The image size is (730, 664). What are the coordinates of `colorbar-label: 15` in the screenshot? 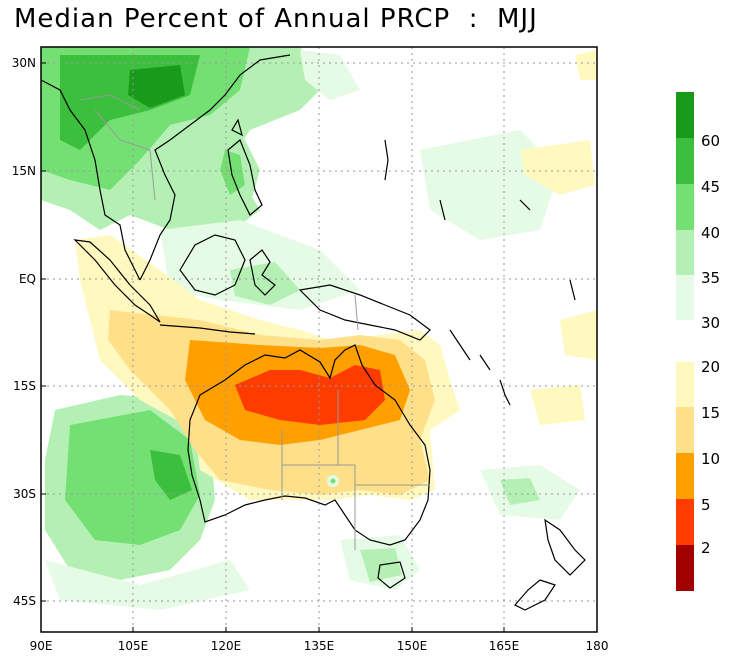 It's located at (710, 413).